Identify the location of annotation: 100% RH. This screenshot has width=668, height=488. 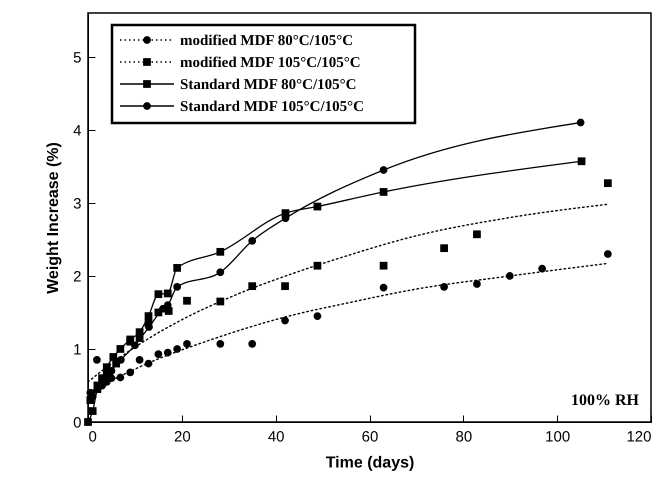
(605, 400).